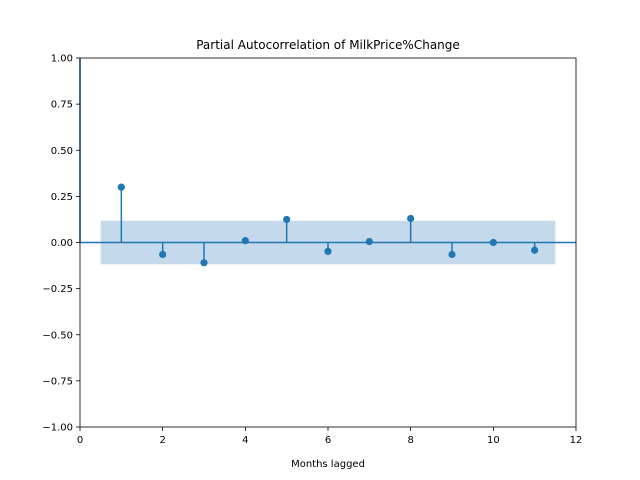  Describe the element at coordinates (62, 243) in the screenshot. I see `y-tick-label: 0.00` at that location.